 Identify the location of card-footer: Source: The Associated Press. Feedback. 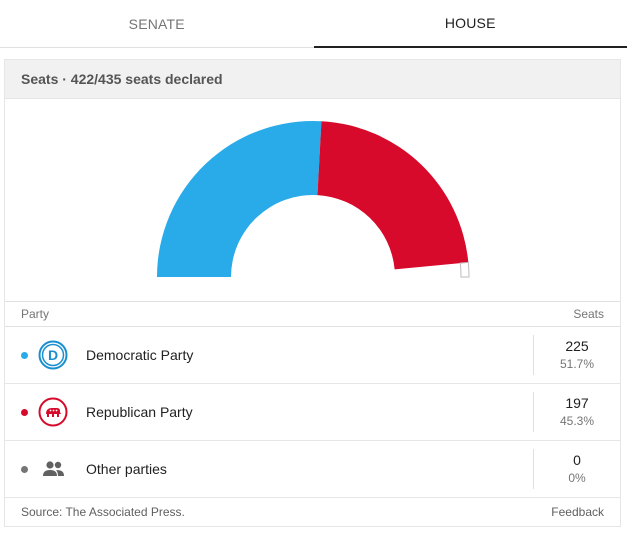
(312, 512).